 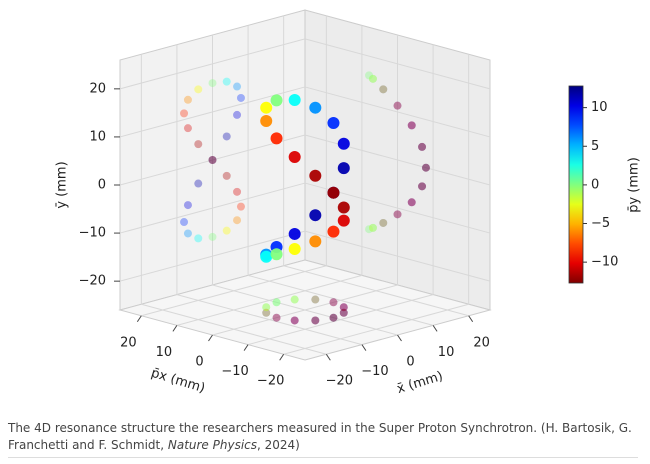 What do you see at coordinates (178, 381) in the screenshot?
I see `z-axis-label: p̄x (mm)` at bounding box center [178, 381].